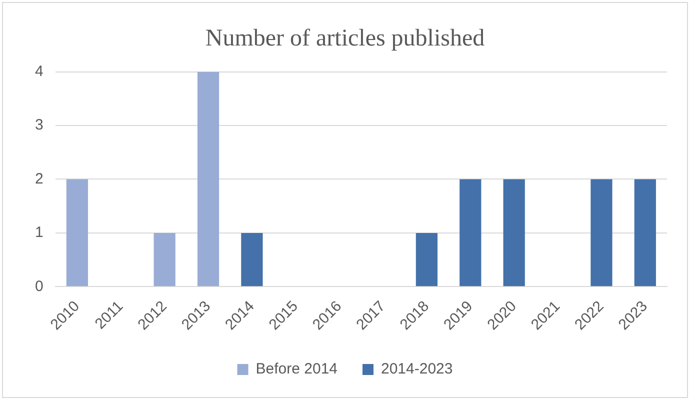 The height and width of the screenshot is (400, 690). What do you see at coordinates (39, 179) in the screenshot?
I see `y-tick-label: 2` at bounding box center [39, 179].